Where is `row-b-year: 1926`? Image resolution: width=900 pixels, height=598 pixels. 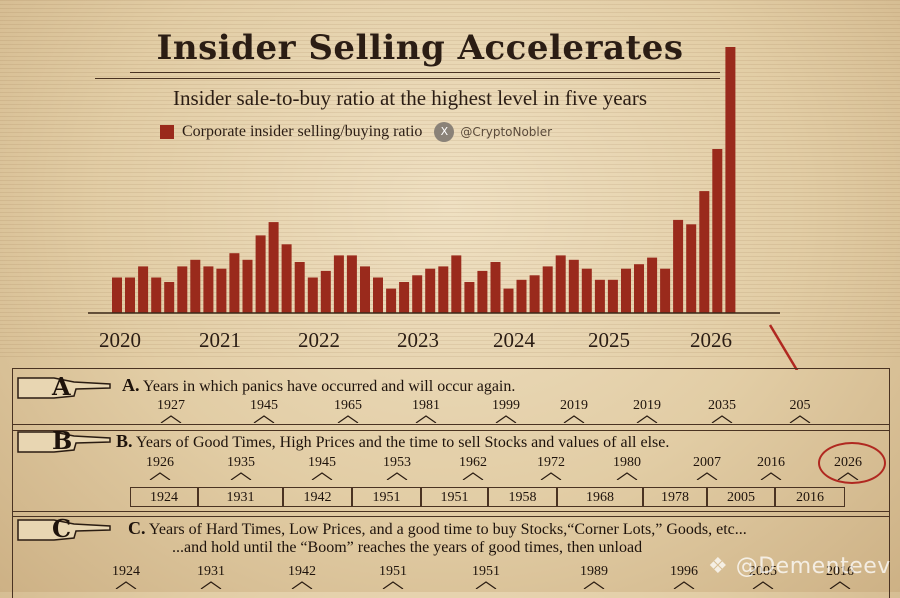
row-b-year: 1926 is located at coordinates (160, 462).